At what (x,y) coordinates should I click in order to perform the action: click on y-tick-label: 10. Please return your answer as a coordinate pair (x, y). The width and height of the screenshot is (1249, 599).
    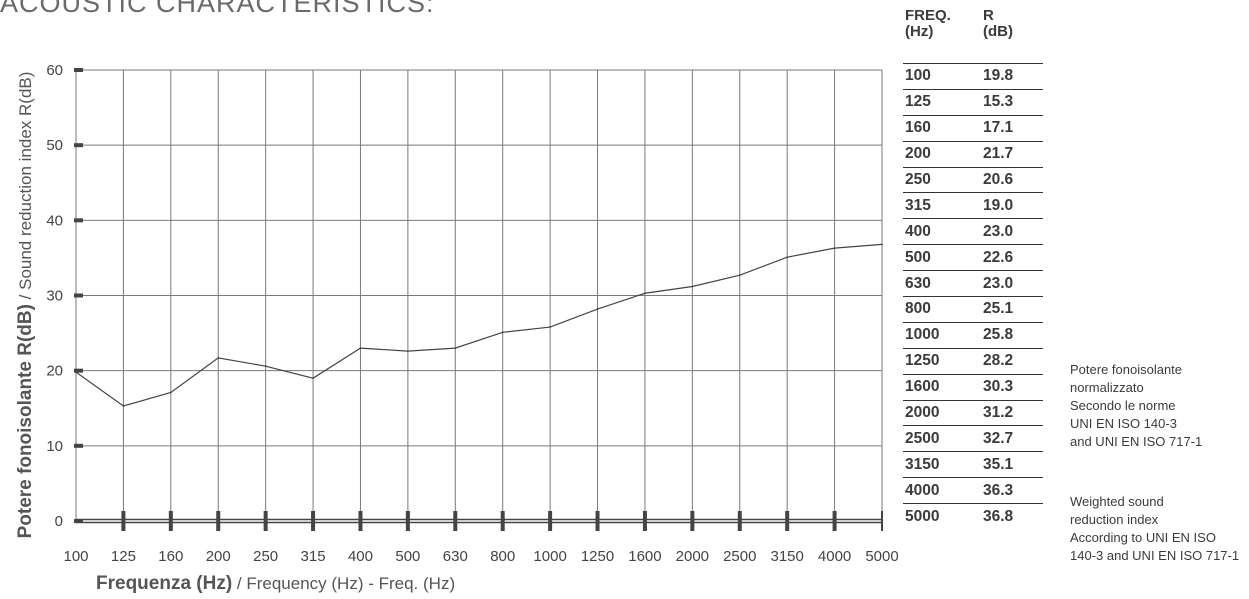
    Looking at the image, I should click on (54, 446).